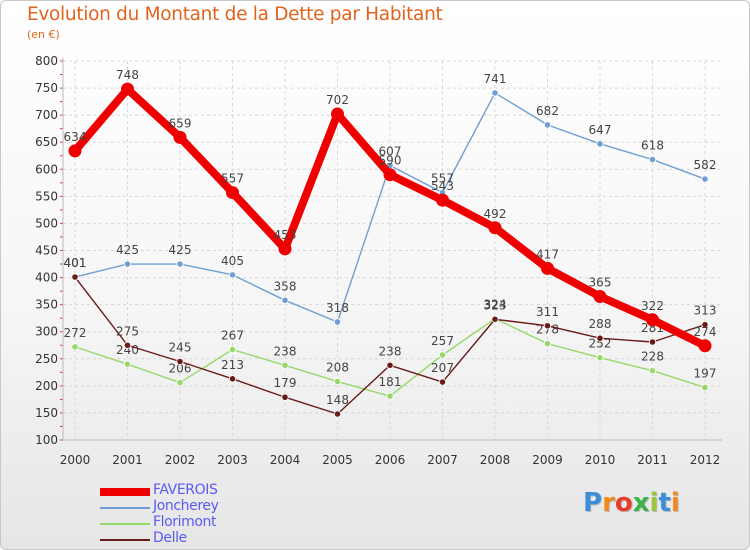 This screenshot has width=750, height=550. Describe the element at coordinates (705, 311) in the screenshot. I see `data-label-delle: 313` at that location.